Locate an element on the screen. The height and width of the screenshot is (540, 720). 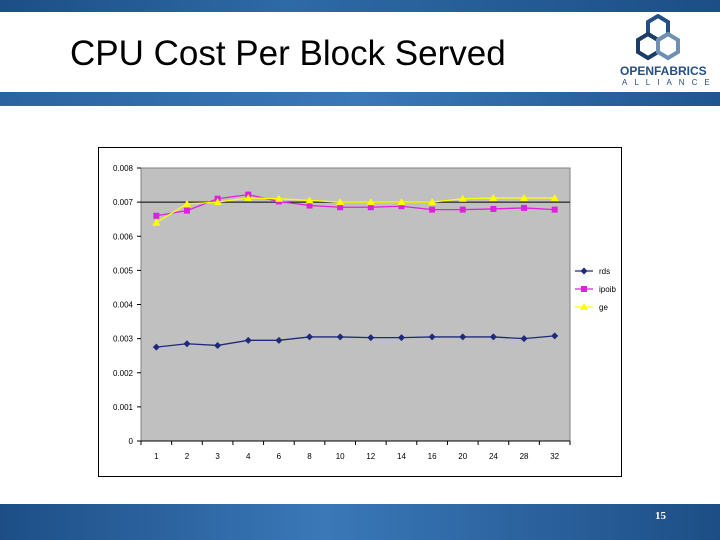
legend-label-rds: rds is located at coordinates (604, 271).